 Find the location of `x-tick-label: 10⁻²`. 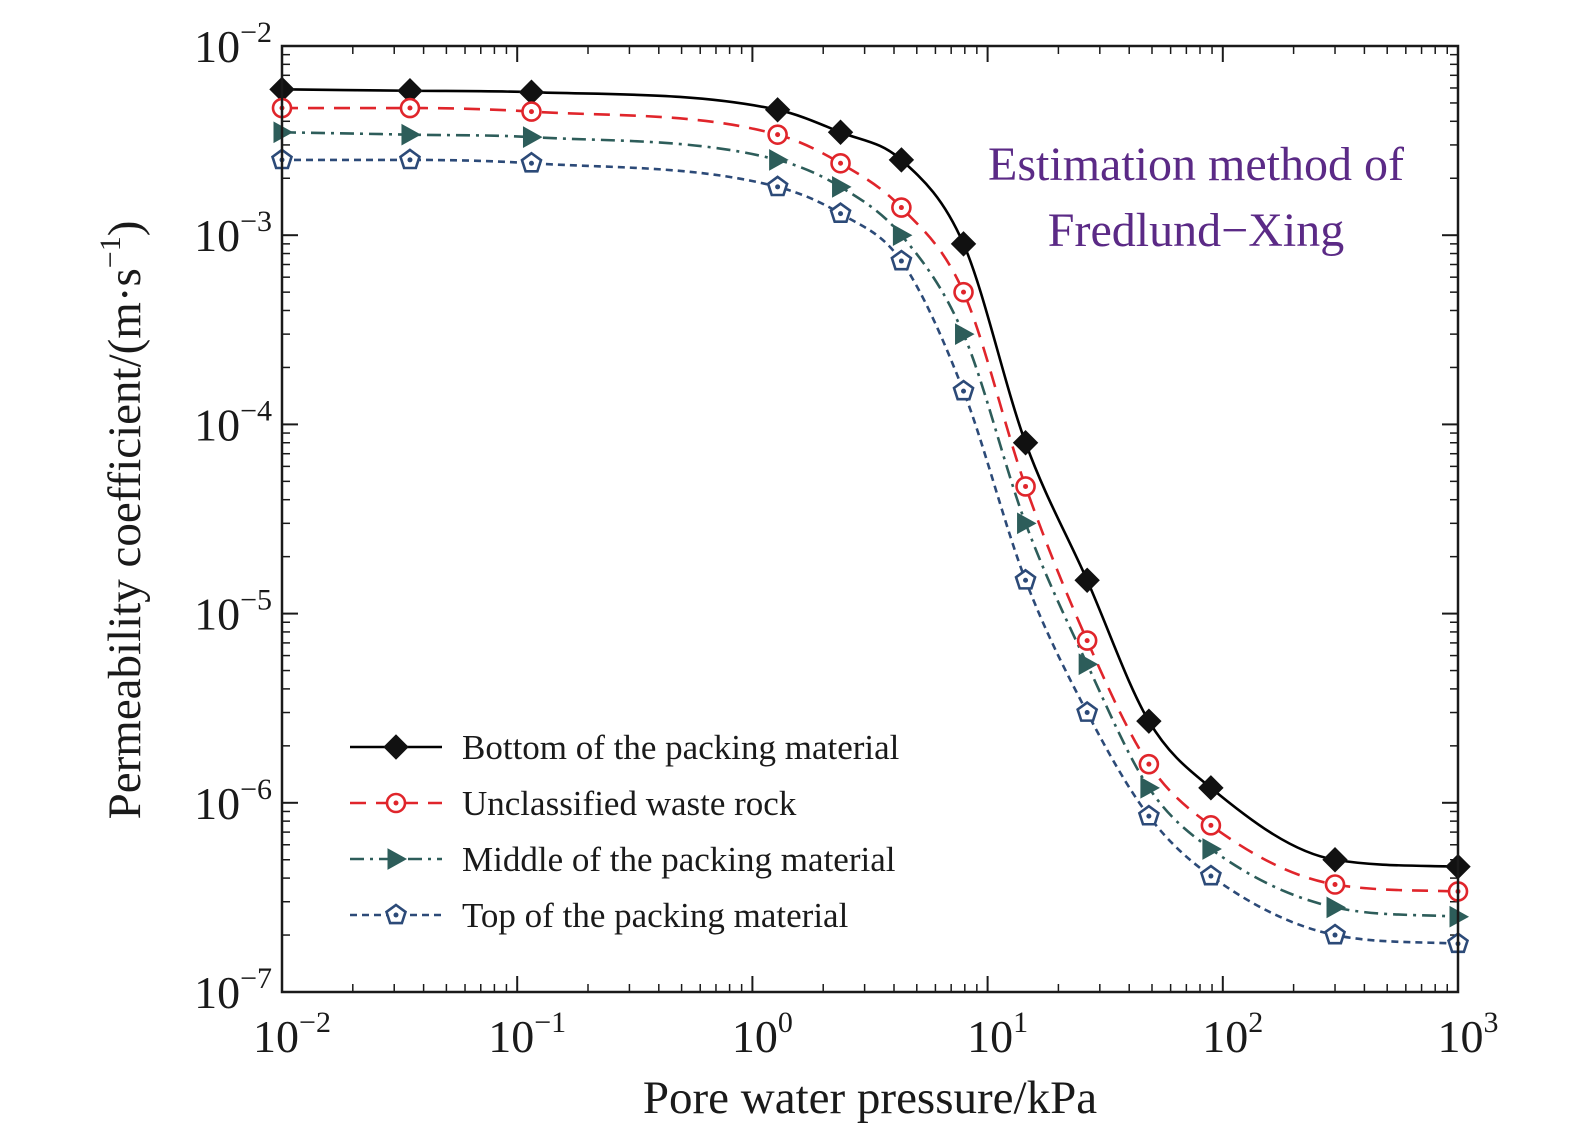

x-tick-label: 10⁻² is located at coordinates (292, 1034).